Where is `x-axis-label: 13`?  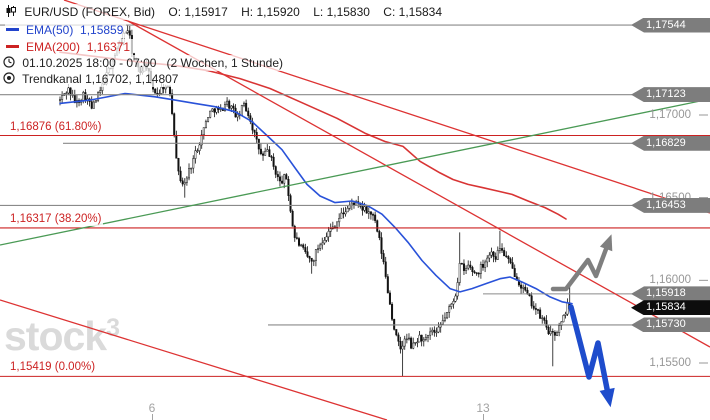 x-axis-label: 13 is located at coordinates (483, 408).